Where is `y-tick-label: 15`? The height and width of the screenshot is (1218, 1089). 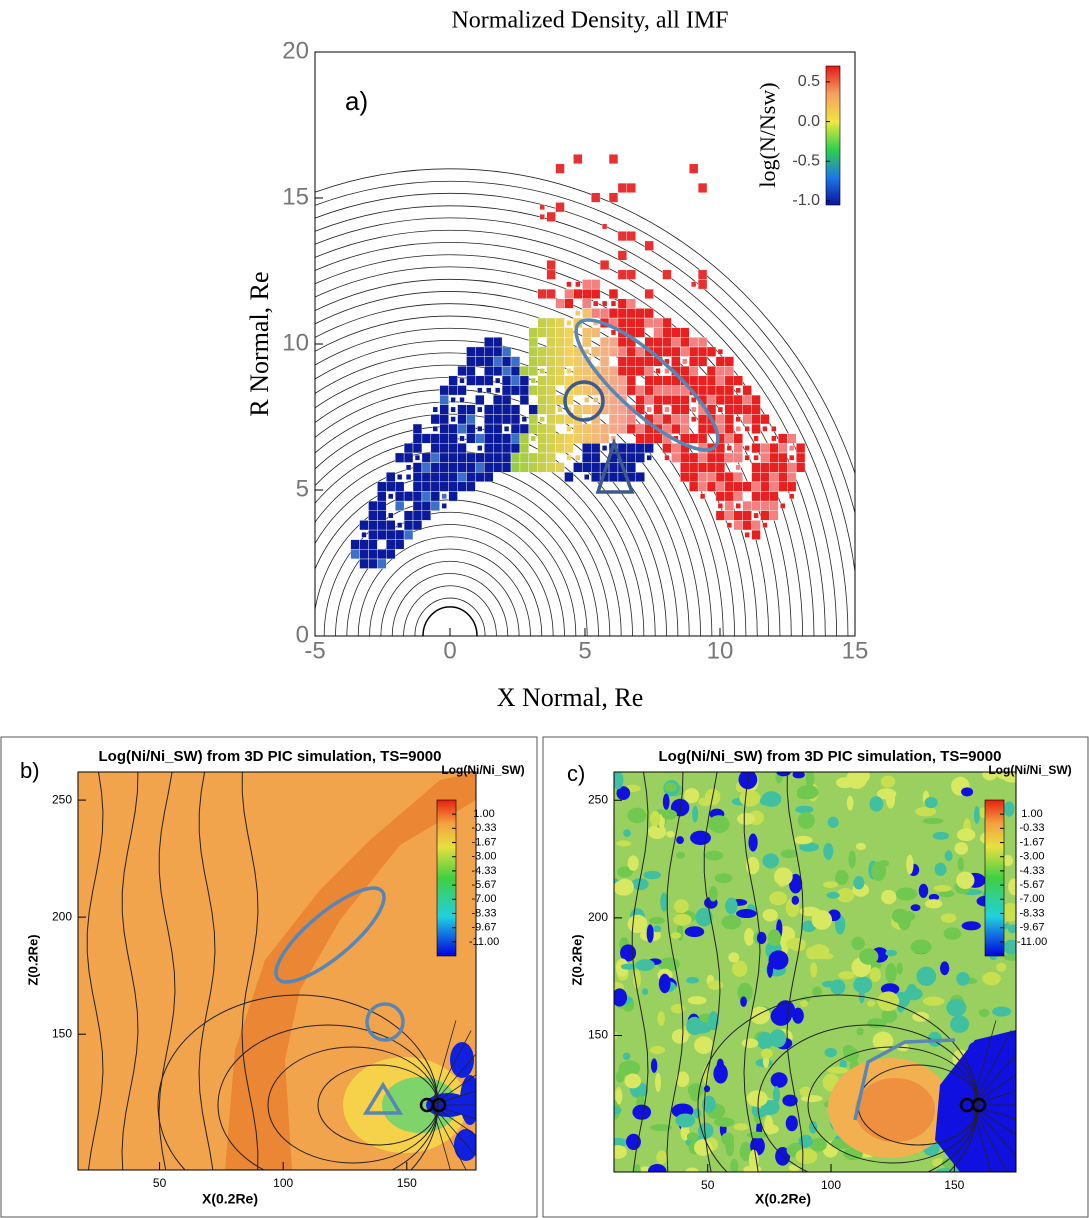 y-tick-label: 15 is located at coordinates (295, 196).